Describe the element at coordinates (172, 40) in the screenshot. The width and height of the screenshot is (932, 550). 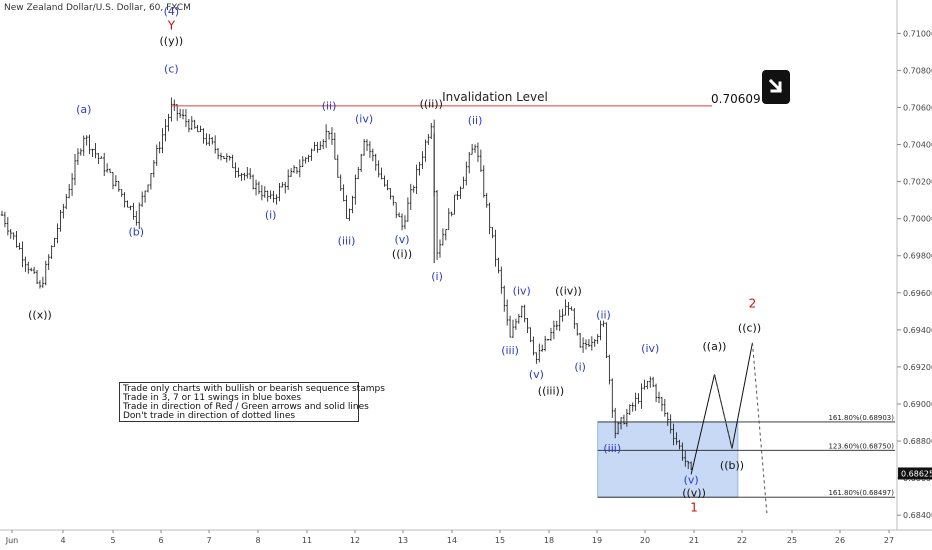
I see `wave-label: ((y))` at that location.